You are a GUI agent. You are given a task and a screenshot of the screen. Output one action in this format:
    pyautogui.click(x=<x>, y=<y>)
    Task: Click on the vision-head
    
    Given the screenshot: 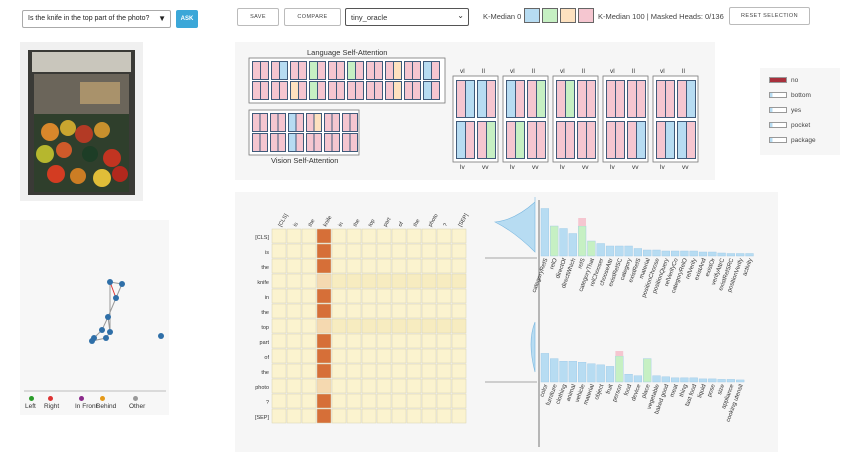 What is the action you would take?
    pyautogui.click(x=296, y=142)
    